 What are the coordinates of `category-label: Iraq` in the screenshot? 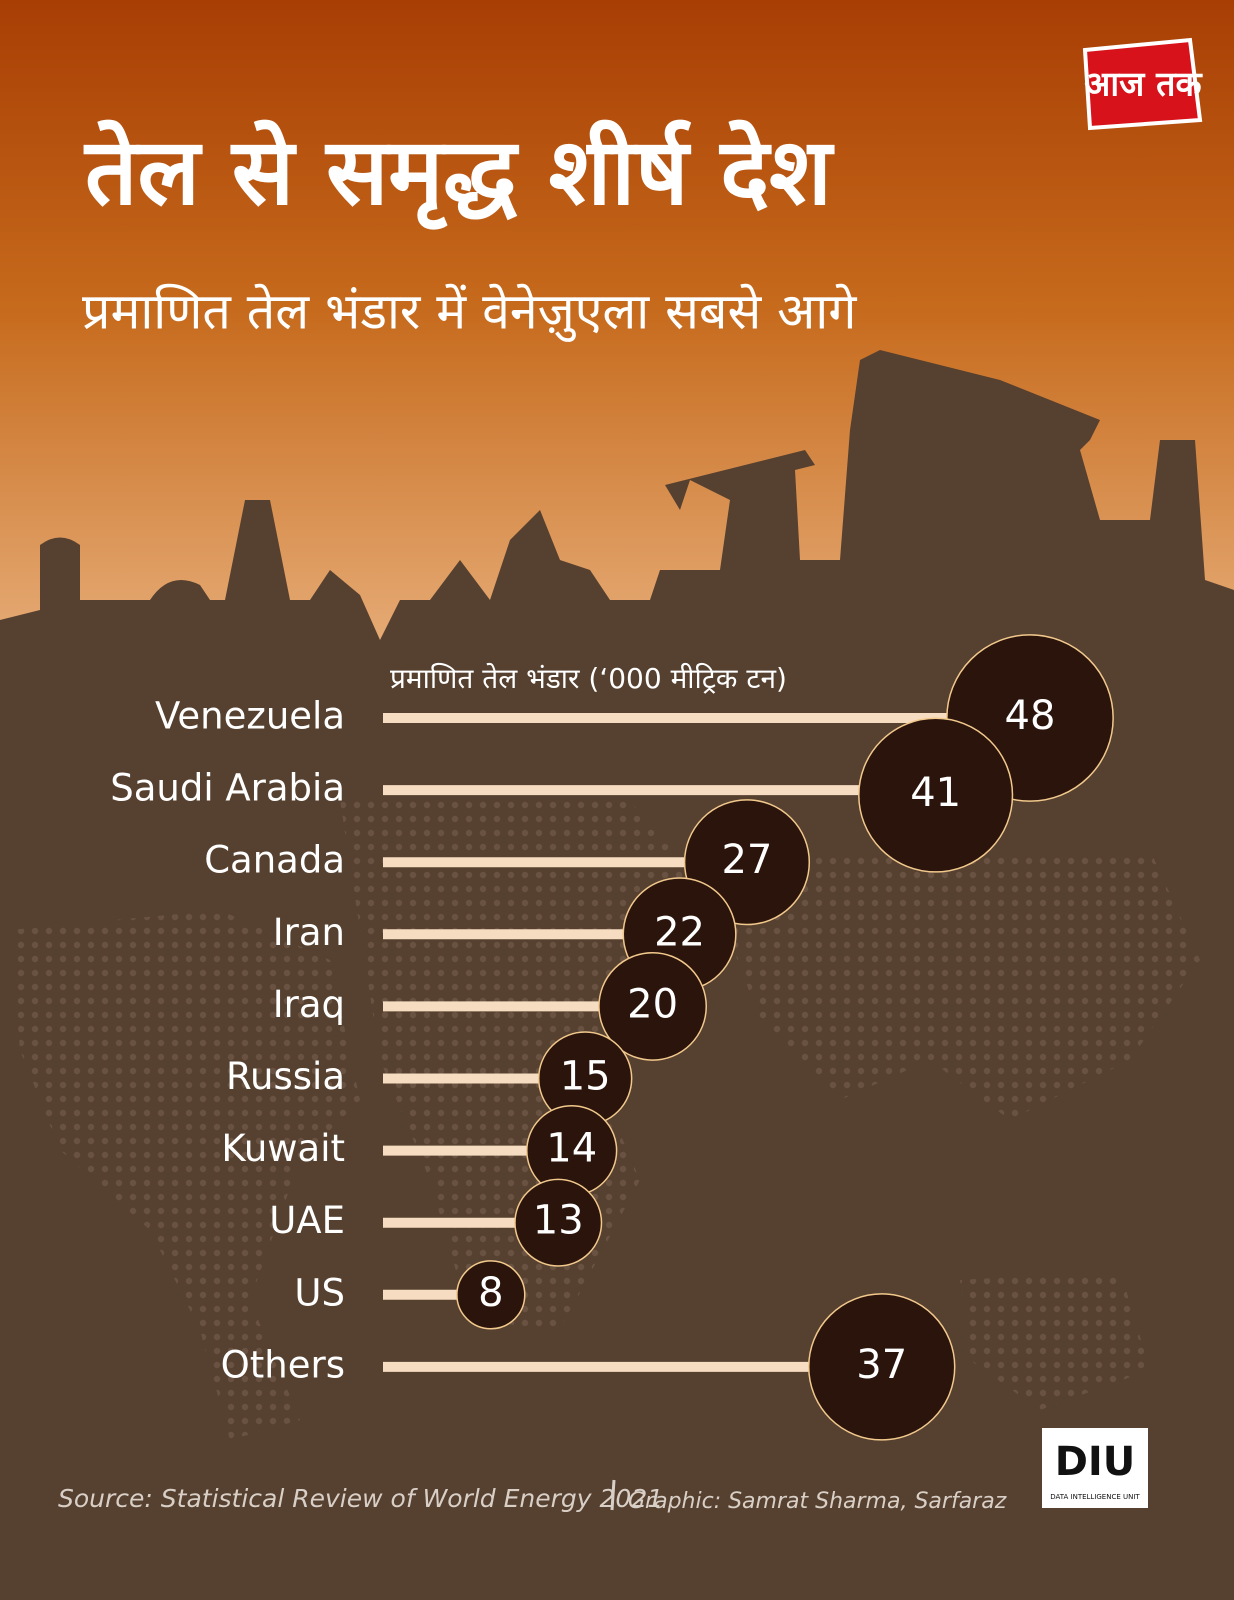 It's located at (309, 1004).